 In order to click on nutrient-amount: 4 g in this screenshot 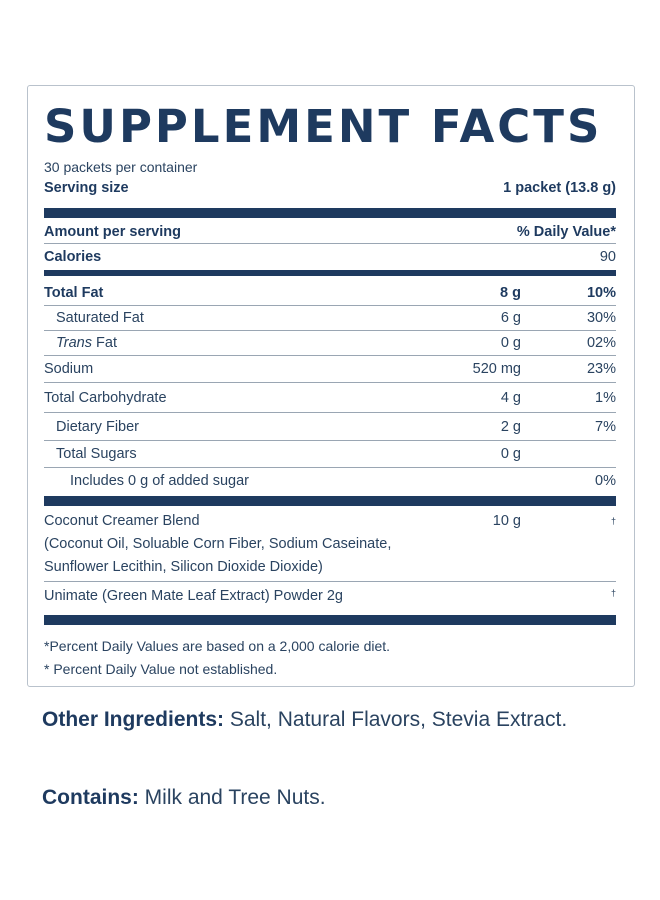, I will do `click(510, 397)`.